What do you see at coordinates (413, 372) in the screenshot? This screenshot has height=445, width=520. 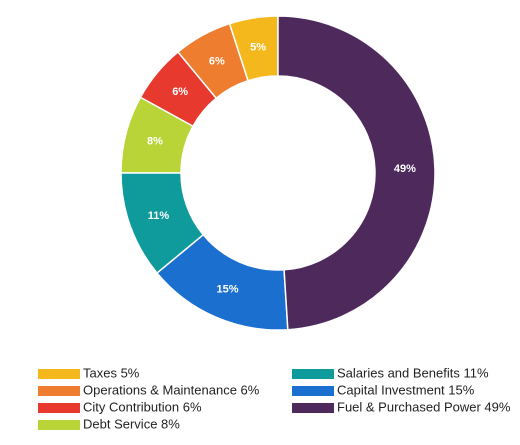 I see `legend-label: Salaries and Benefits 11%` at bounding box center [413, 372].